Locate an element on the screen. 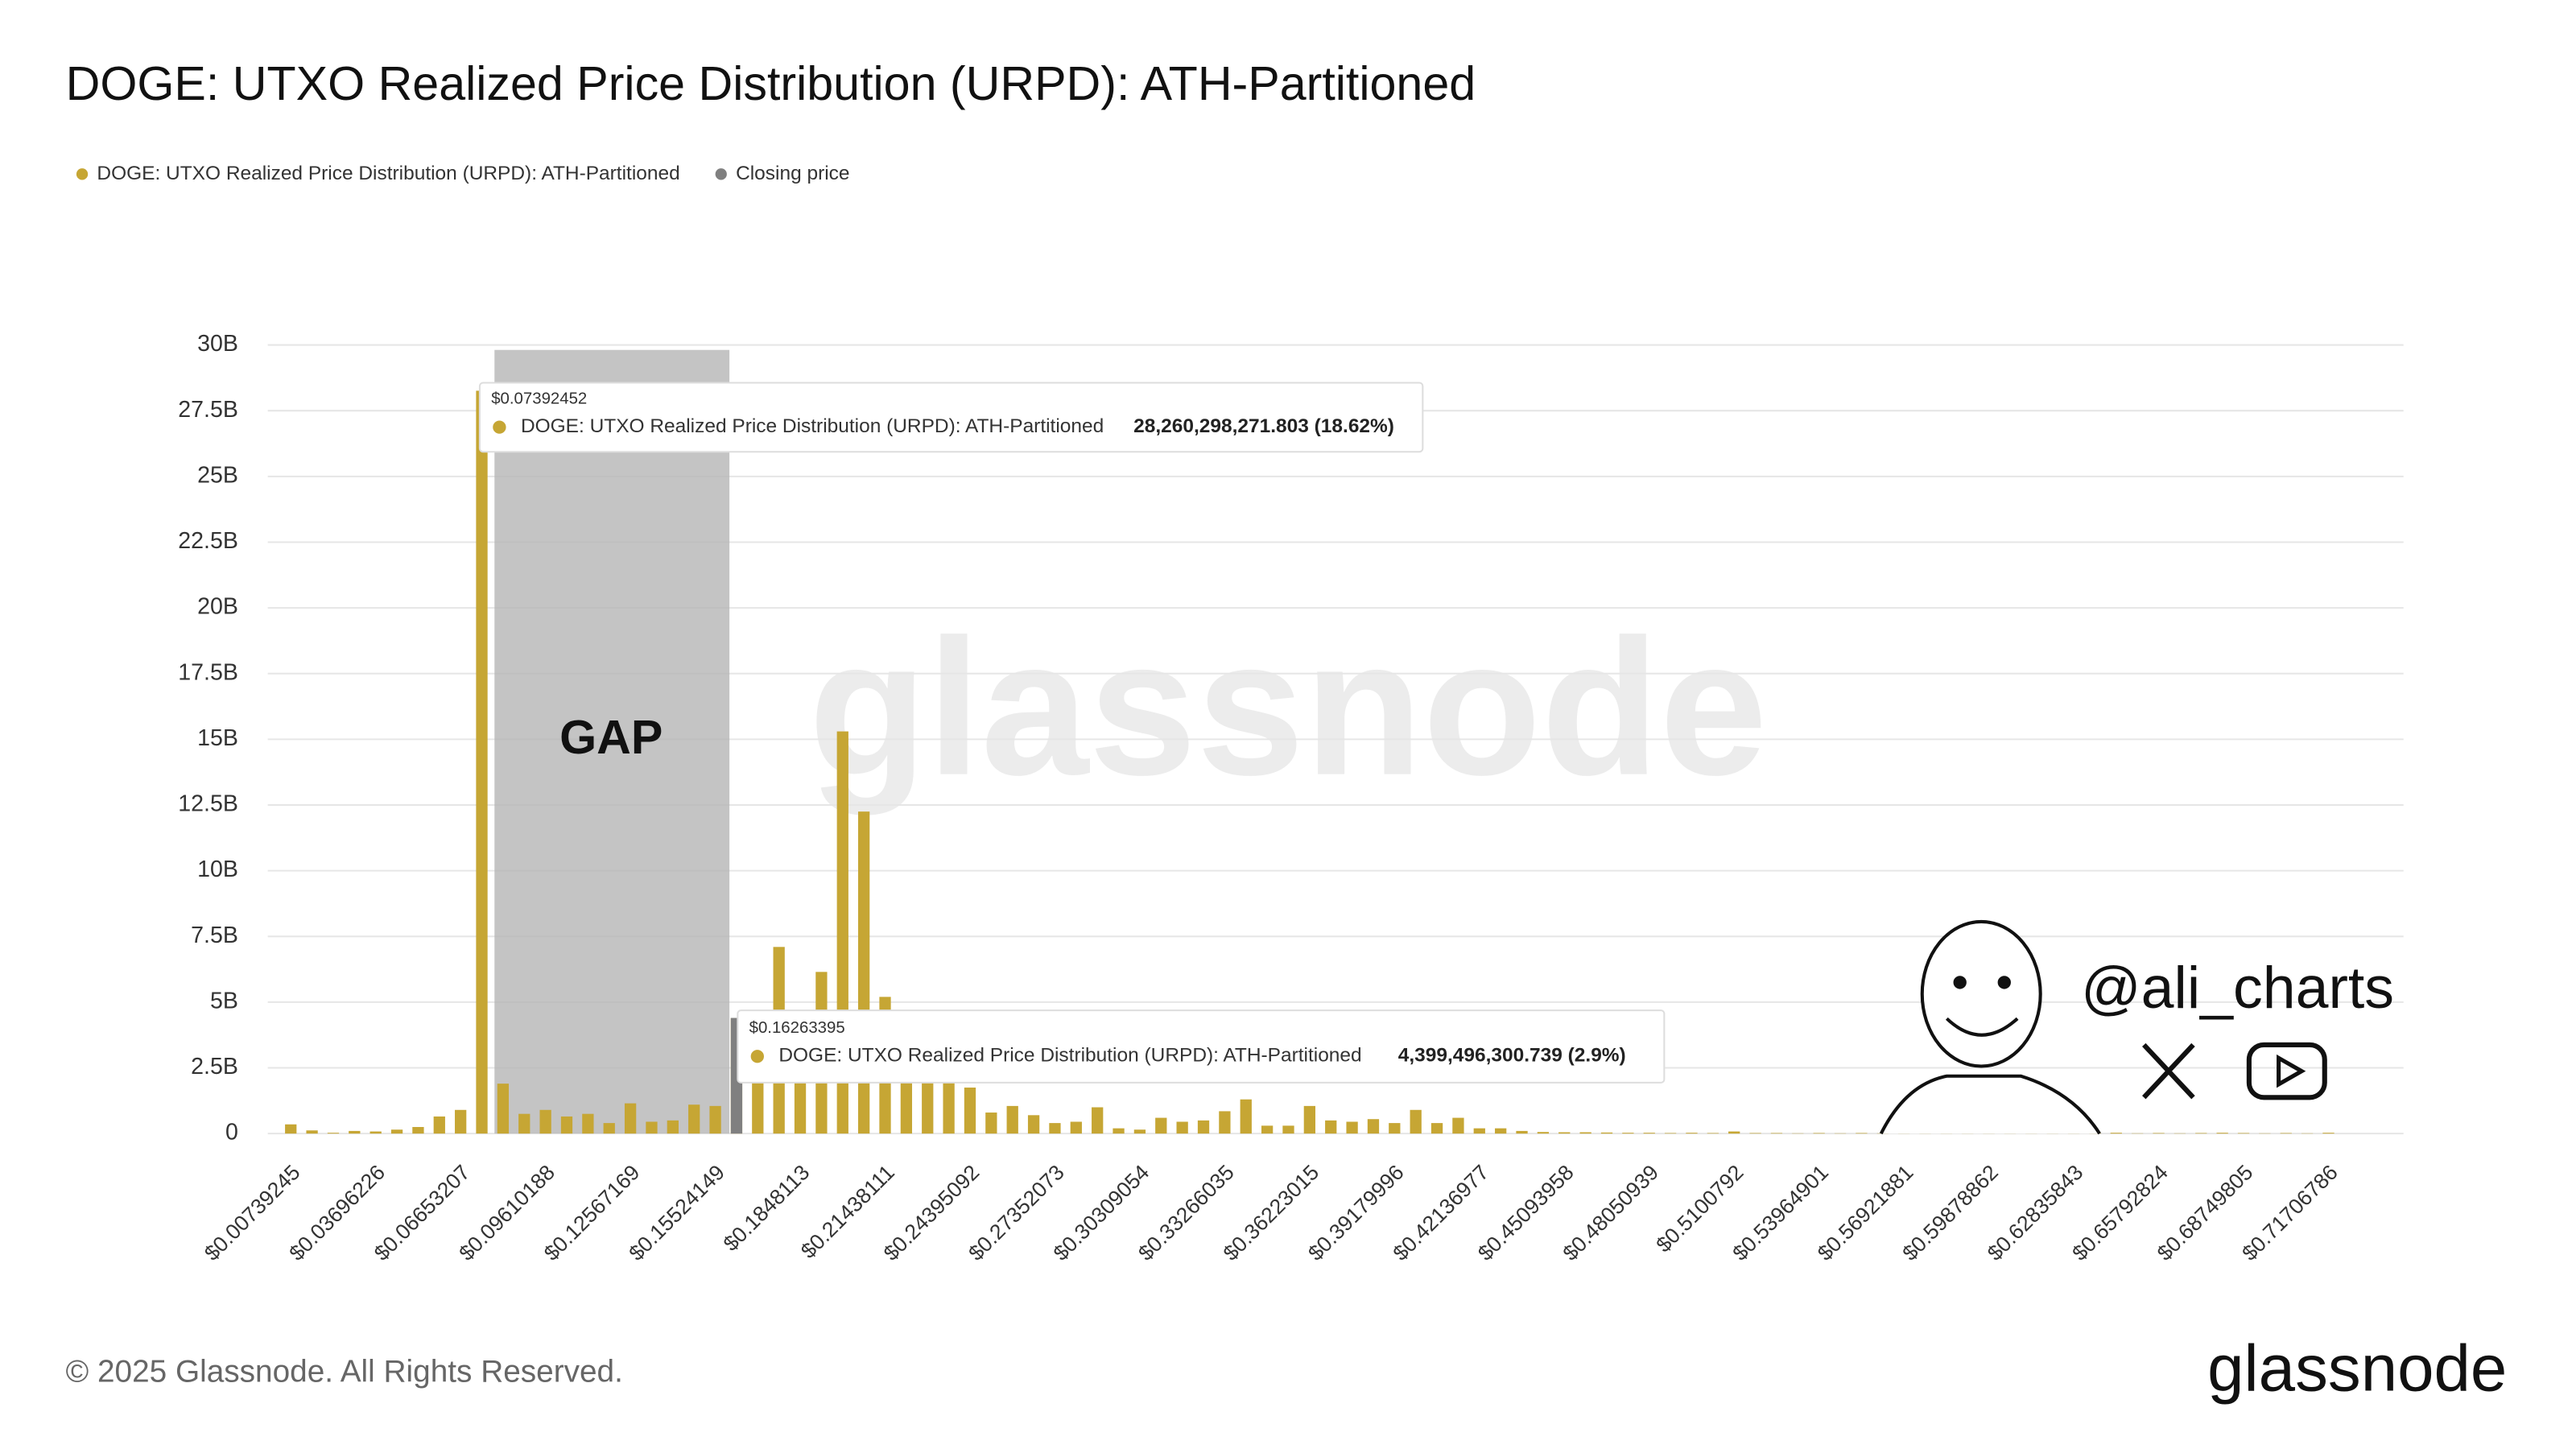 Image resolution: width=2576 pixels, height=1449 pixels. tooltip-value: 28,260,298,271.803 (18.62%) is located at coordinates (1263, 426).